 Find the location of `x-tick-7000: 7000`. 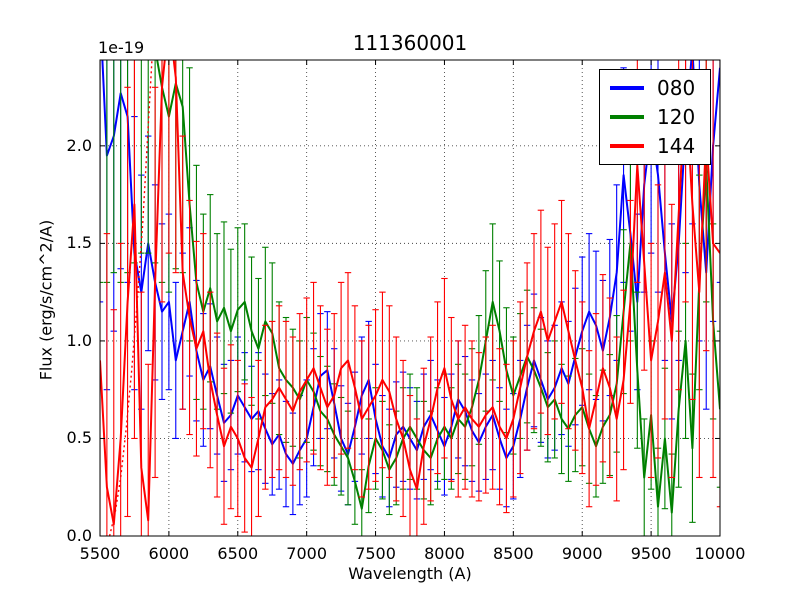

x-tick-7000: 7000 is located at coordinates (307, 553).